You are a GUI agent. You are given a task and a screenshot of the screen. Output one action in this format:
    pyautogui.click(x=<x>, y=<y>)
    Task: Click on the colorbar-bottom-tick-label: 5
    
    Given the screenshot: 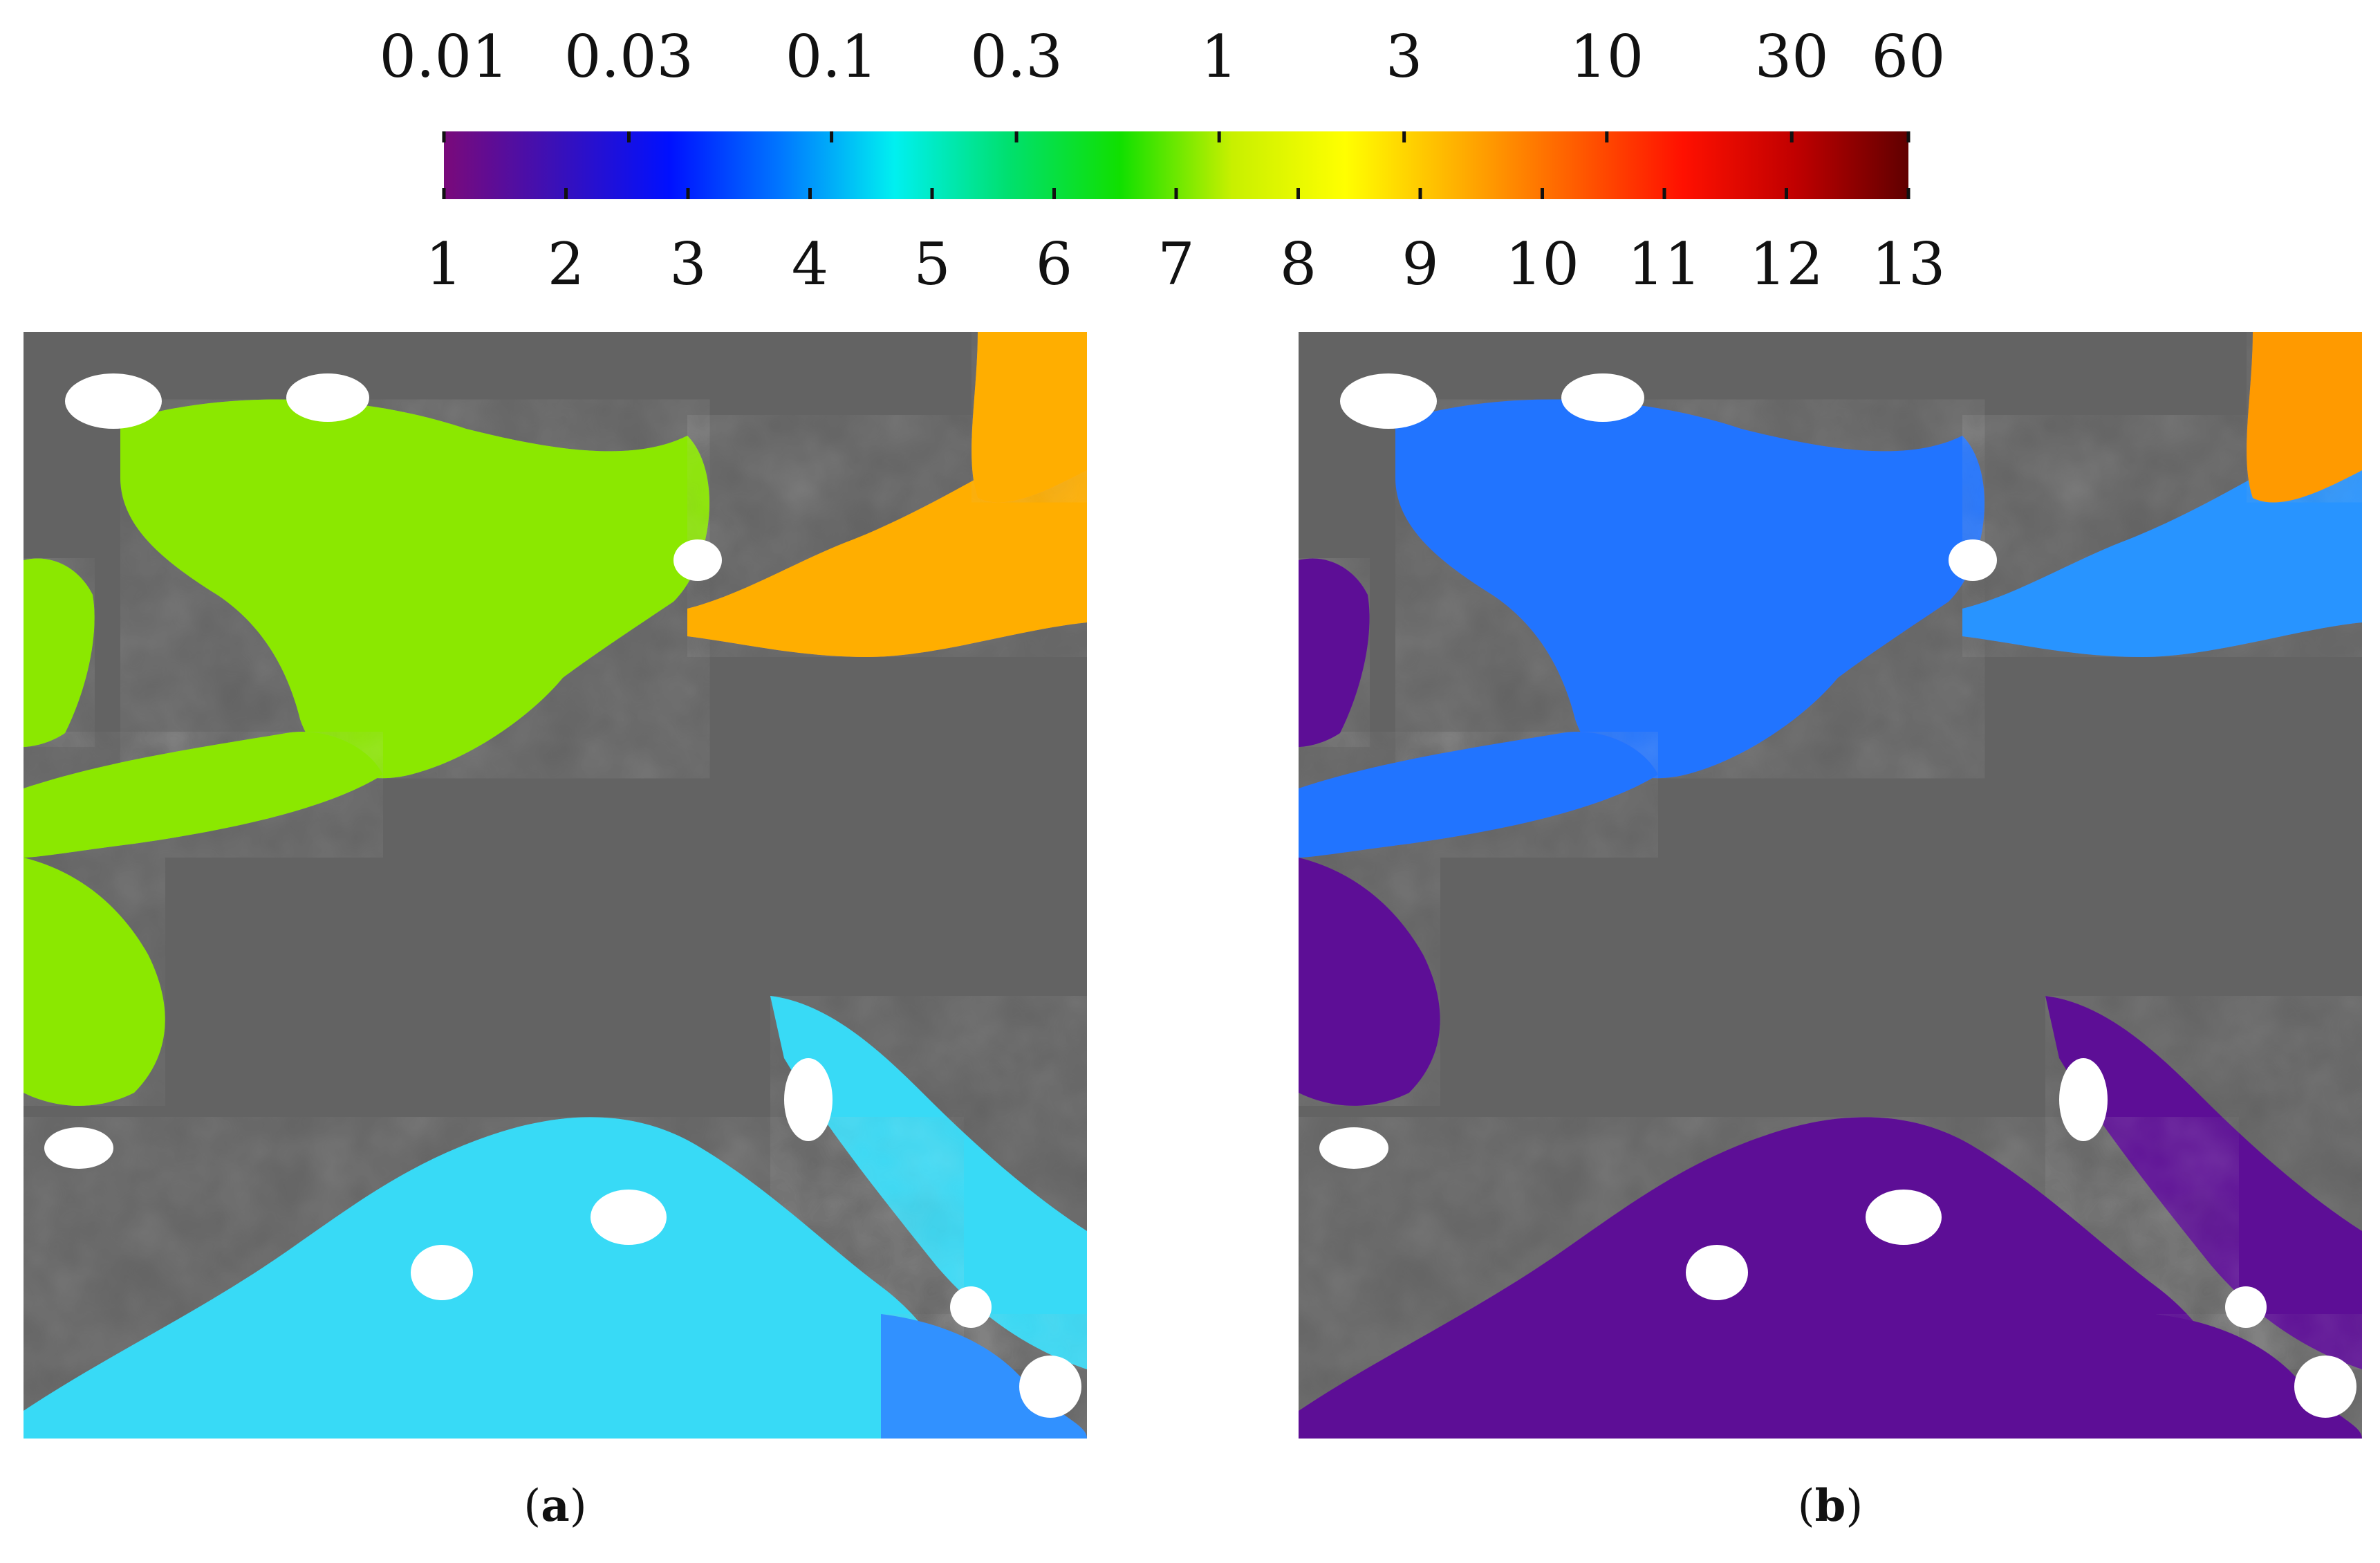 What is the action you would take?
    pyautogui.click(x=932, y=264)
    